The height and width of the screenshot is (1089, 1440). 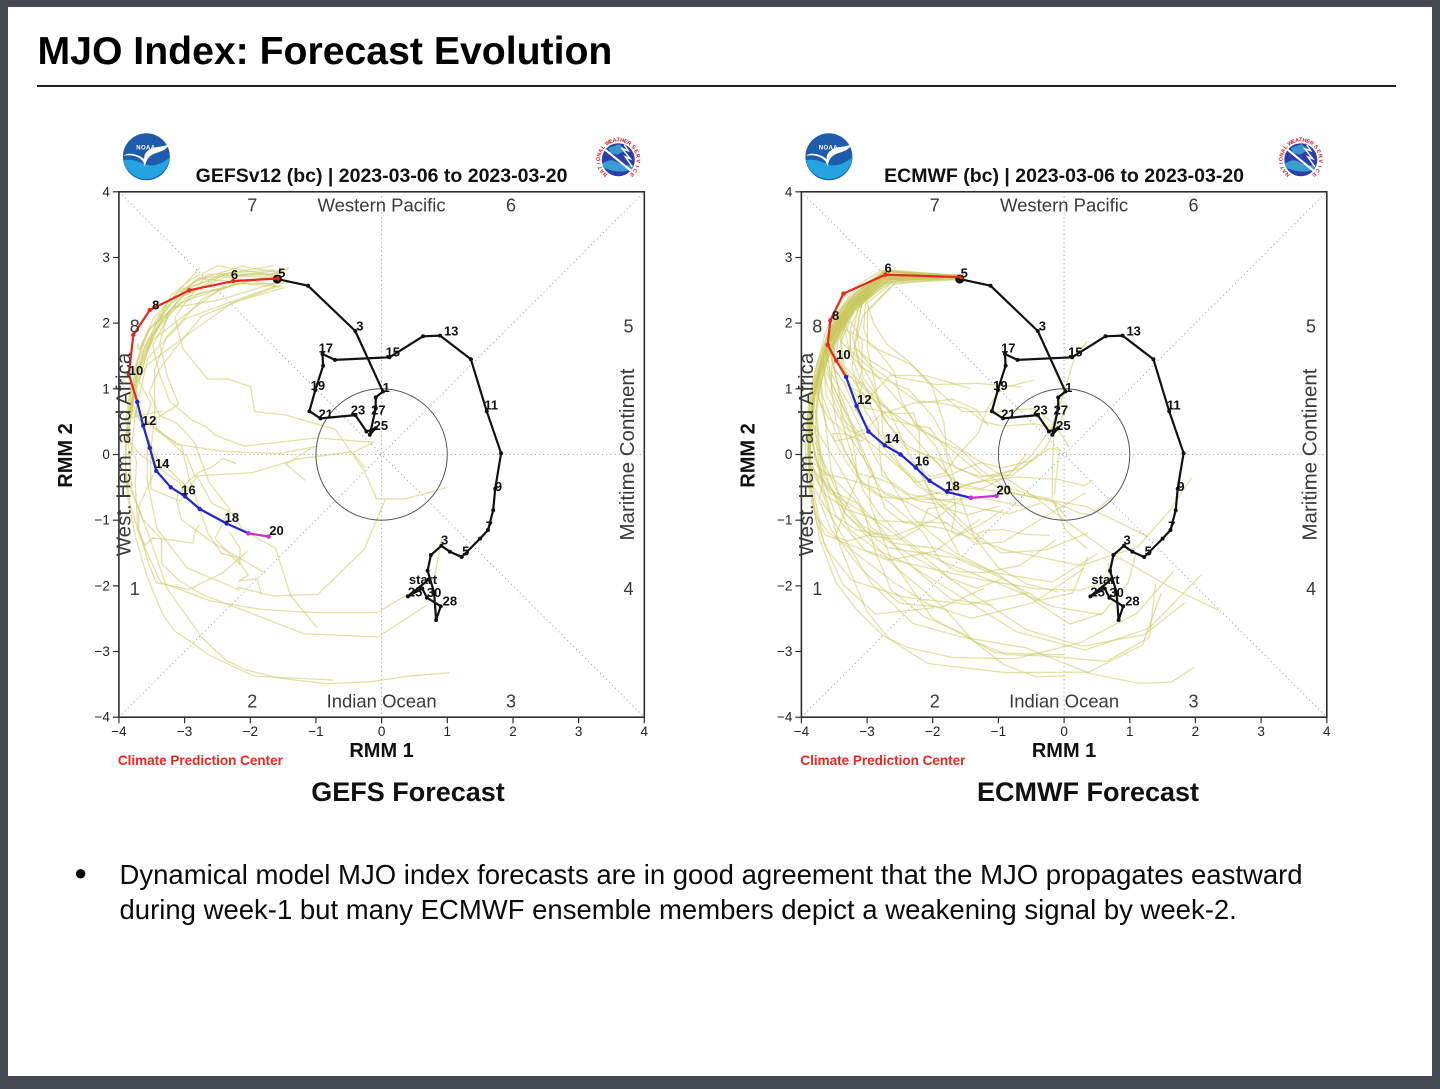 What do you see at coordinates (633, 147) in the screenshot?
I see `svg-text: S` at bounding box center [633, 147].